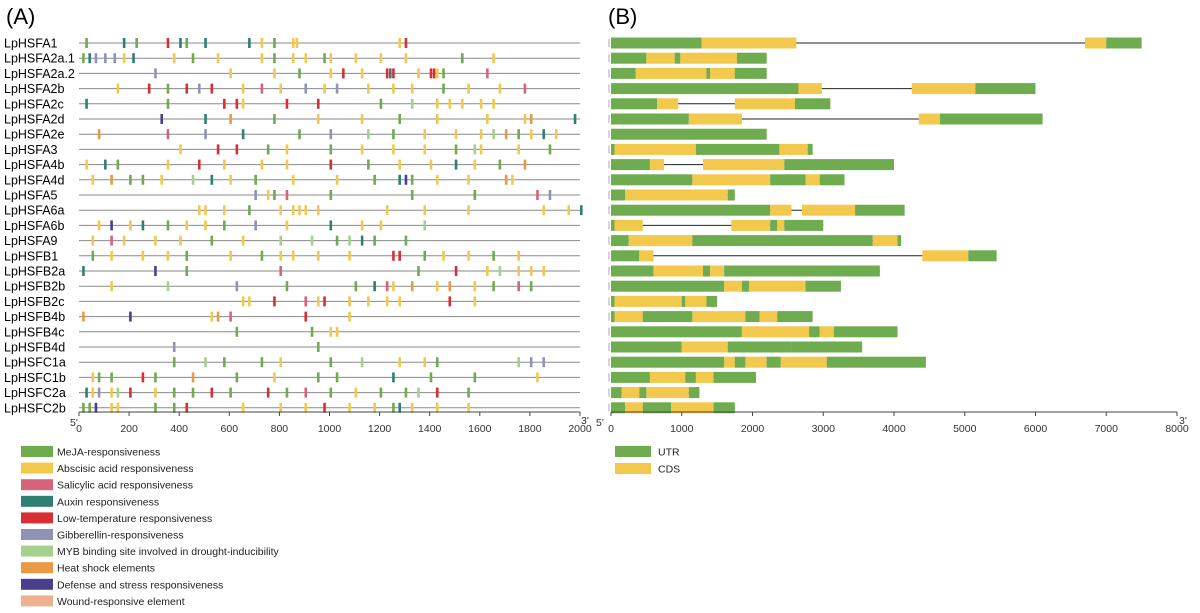  Describe the element at coordinates (120, 536) in the screenshot. I see `legend-label: Gibberellin-responsiveness` at that location.